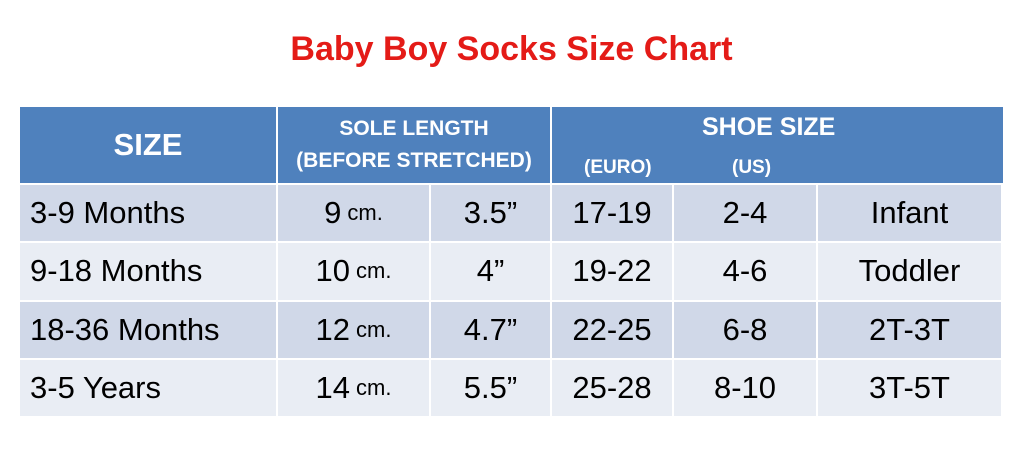  What do you see at coordinates (354, 328) in the screenshot?
I see `table-cell: 12 cm.` at bounding box center [354, 328].